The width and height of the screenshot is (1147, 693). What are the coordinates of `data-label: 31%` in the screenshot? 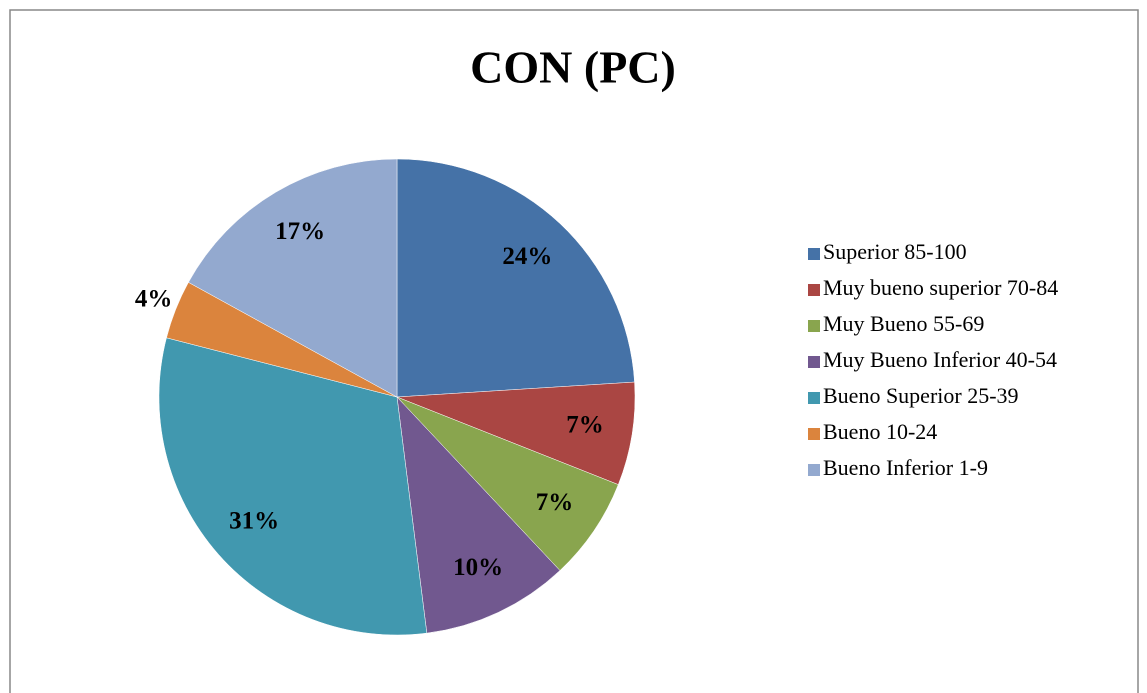 It's located at (254, 521).